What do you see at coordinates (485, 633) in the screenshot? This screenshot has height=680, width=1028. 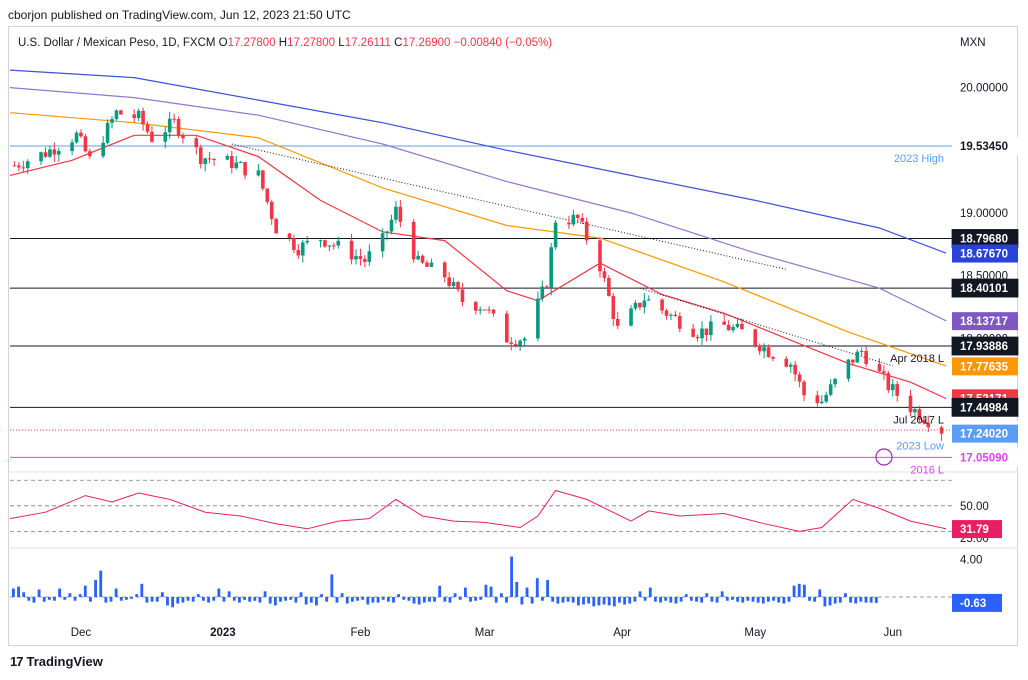 I see `time-axis-tick: Mar` at bounding box center [485, 633].